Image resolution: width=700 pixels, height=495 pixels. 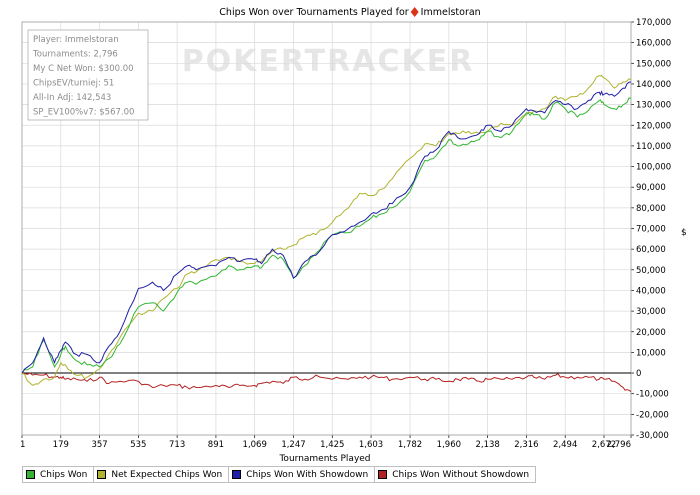 What do you see at coordinates (651, 271) in the screenshot?
I see `y-tick-label: 50,000` at bounding box center [651, 271].